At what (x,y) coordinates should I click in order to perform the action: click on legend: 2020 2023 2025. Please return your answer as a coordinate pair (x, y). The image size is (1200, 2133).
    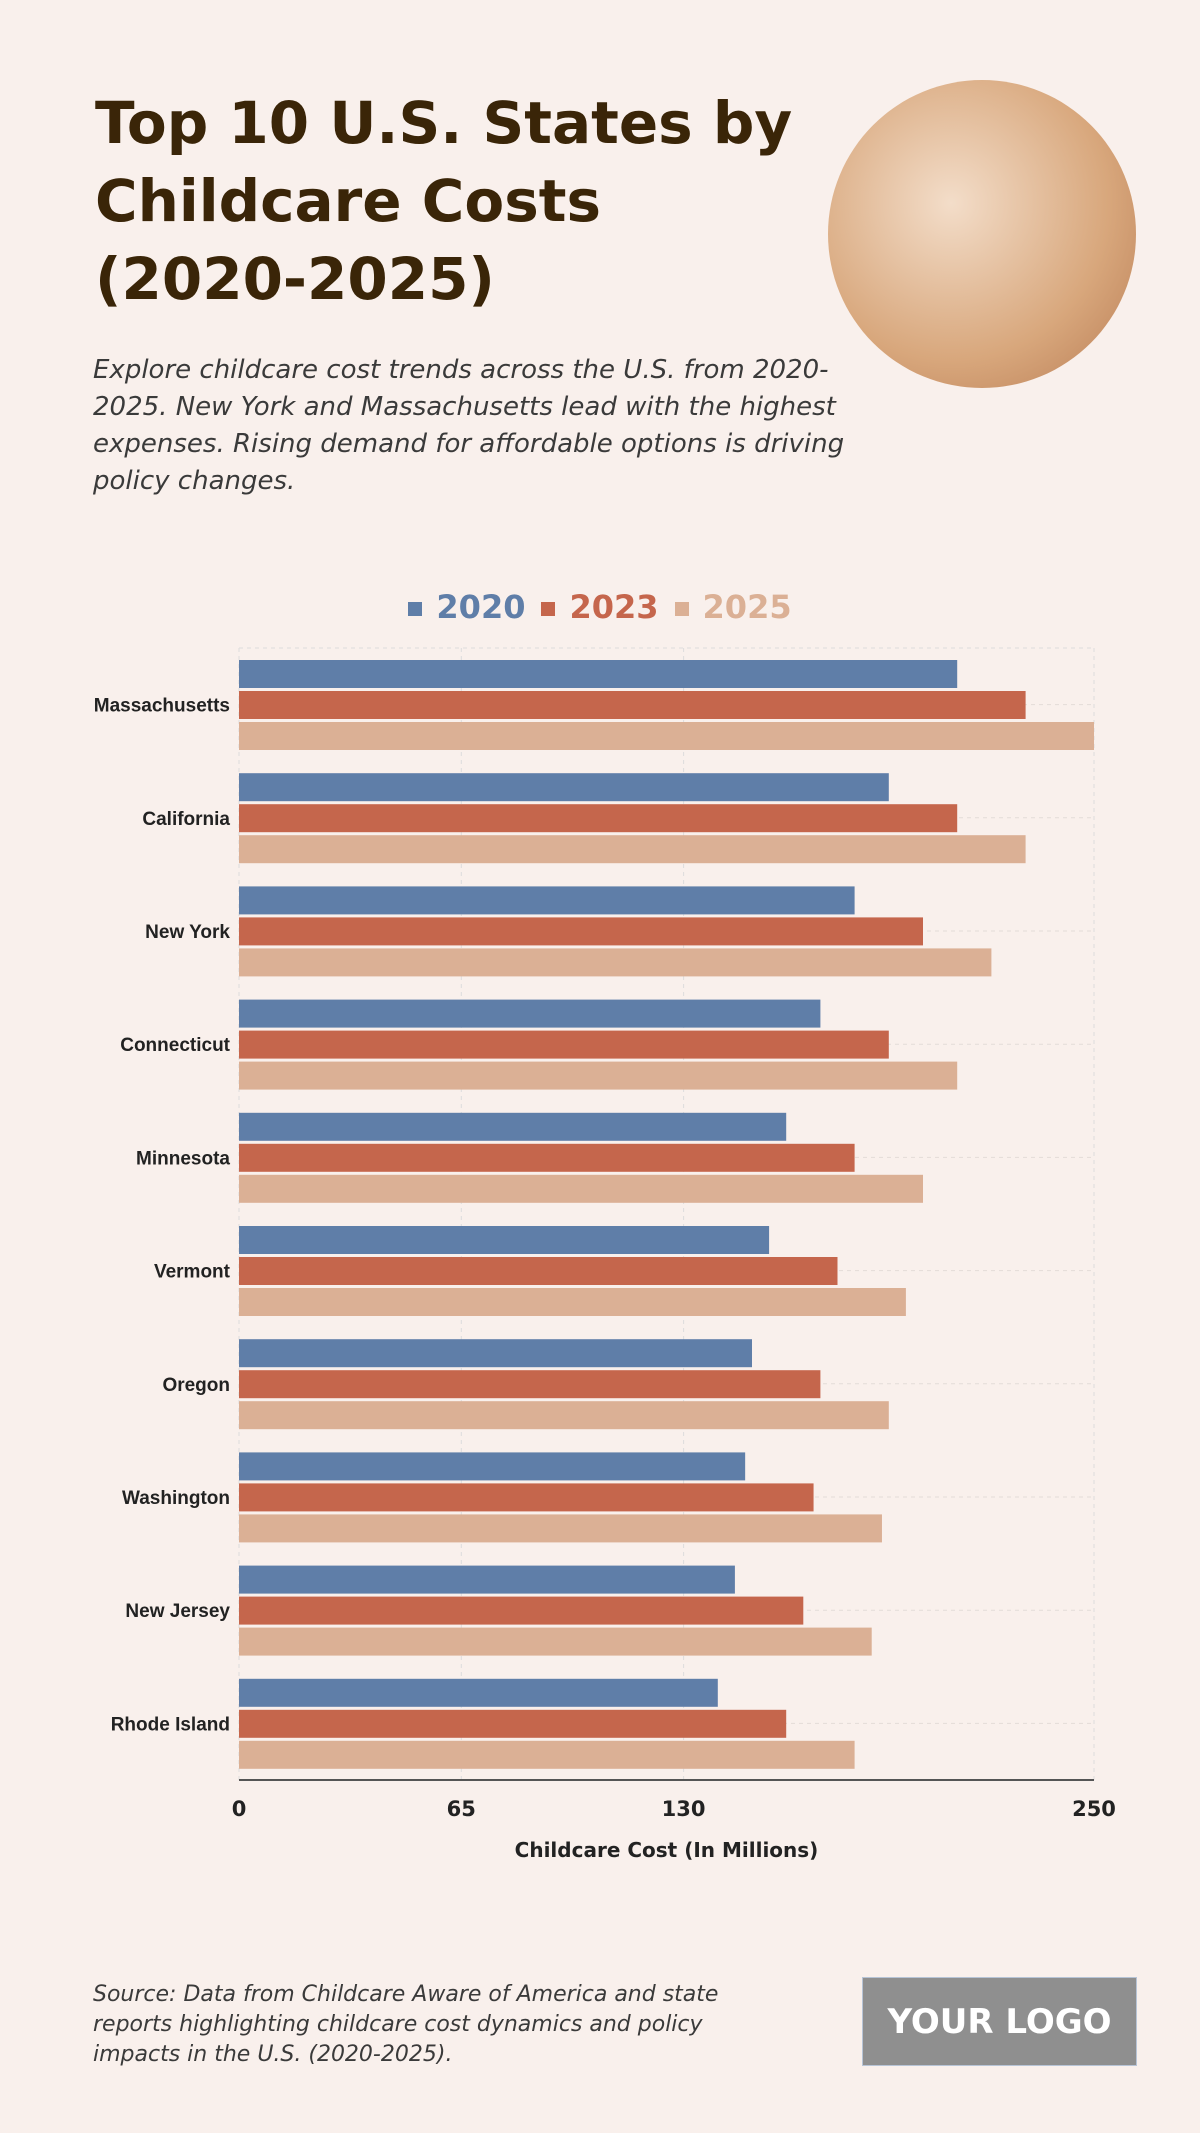
    Looking at the image, I should click on (600, 607).